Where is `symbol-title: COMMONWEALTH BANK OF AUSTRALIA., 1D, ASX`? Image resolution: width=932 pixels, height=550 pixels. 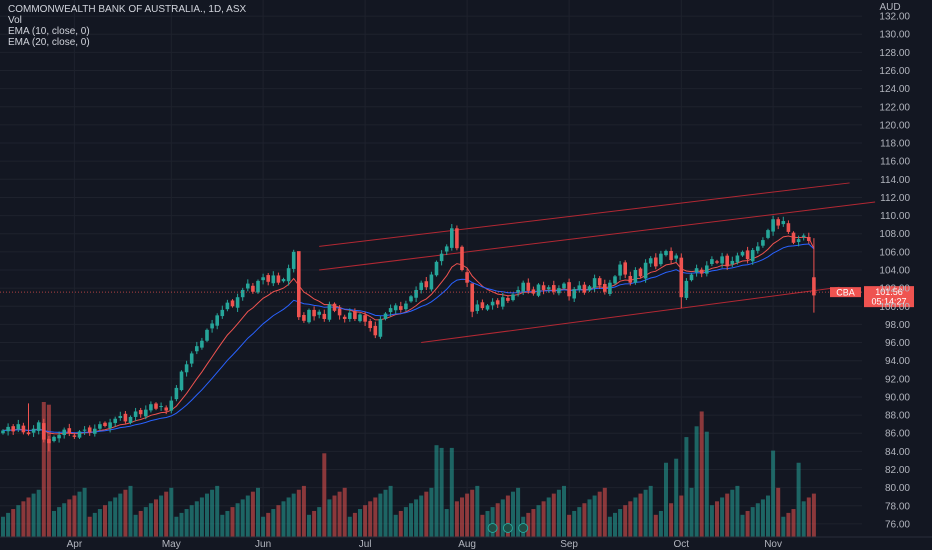
symbol-title: COMMONWEALTH BANK OF AUSTRALIA., 1D, ASX is located at coordinates (127, 9).